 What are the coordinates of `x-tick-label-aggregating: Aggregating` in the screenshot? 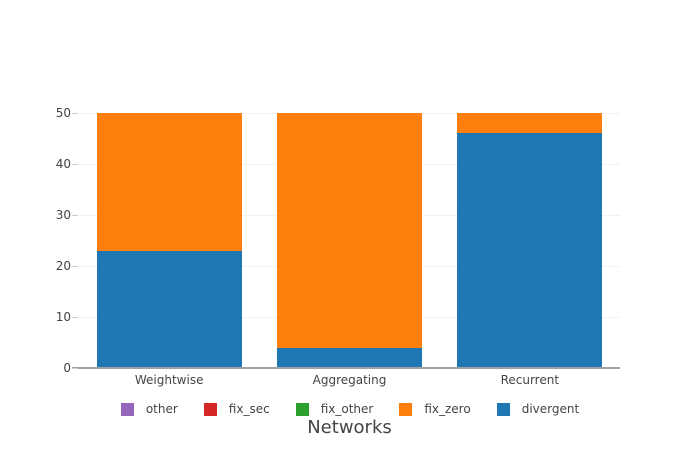 It's located at (349, 380).